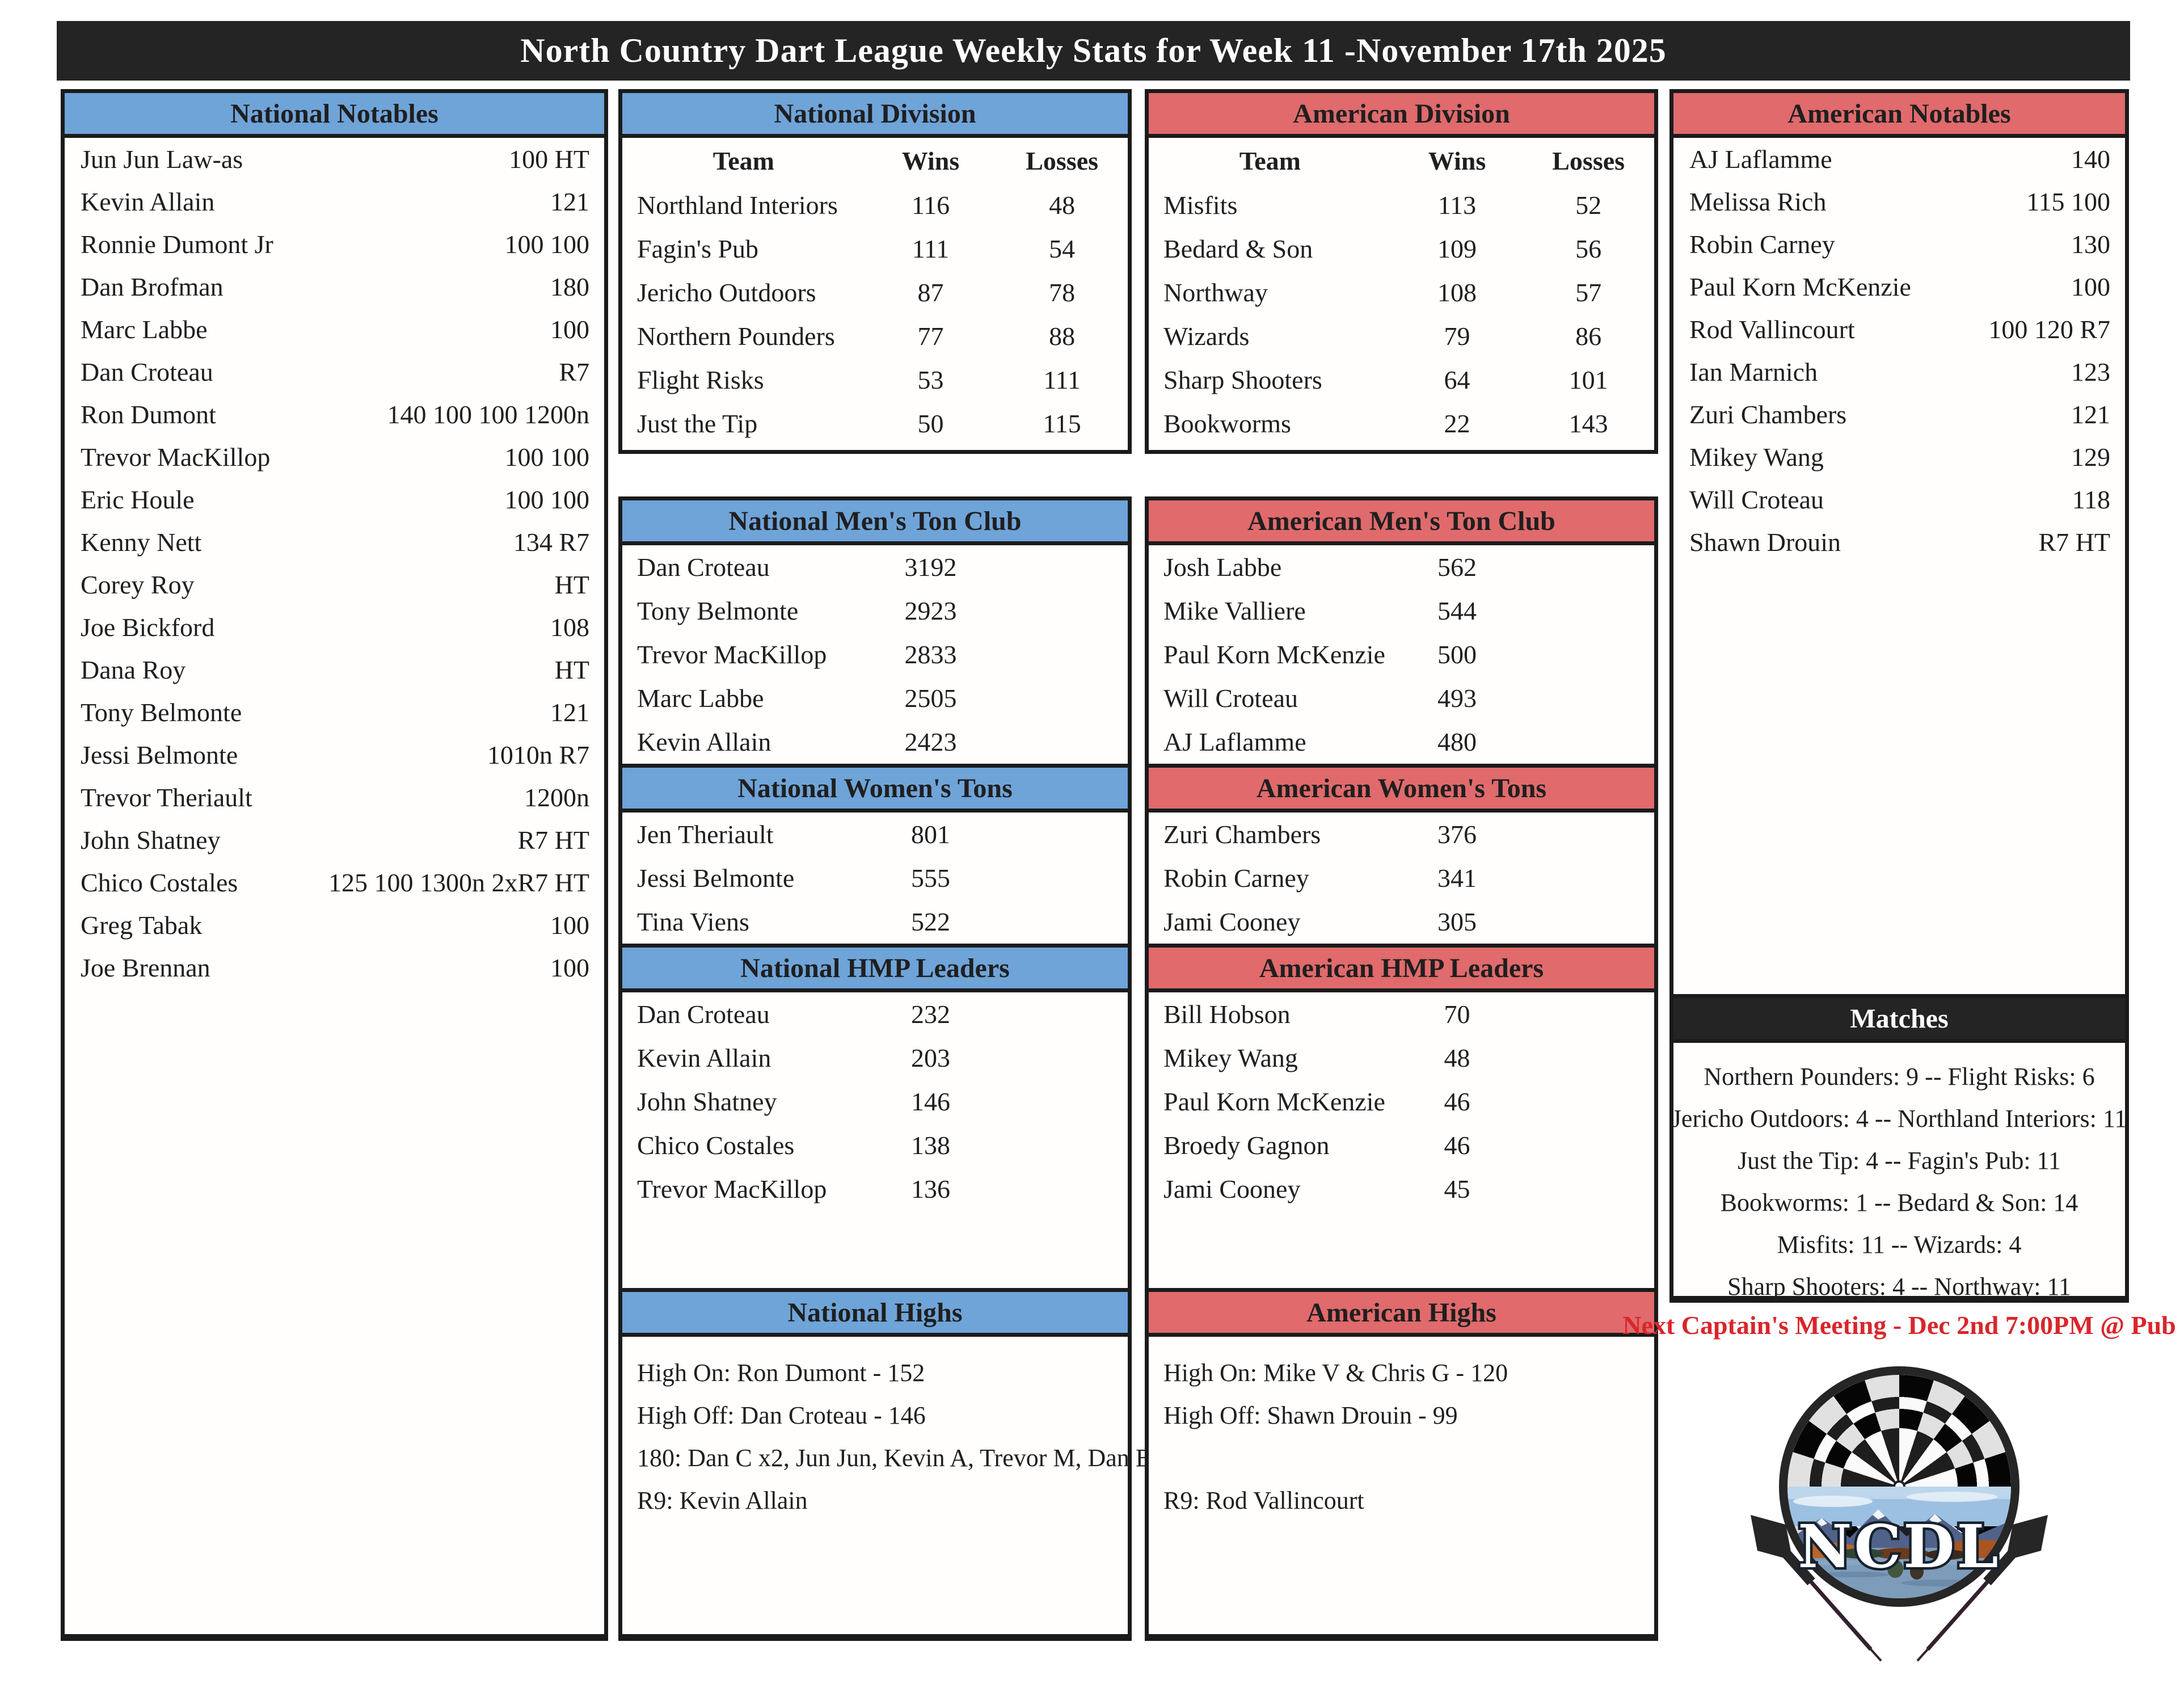  I want to click on player-value: 2923, so click(930, 610).